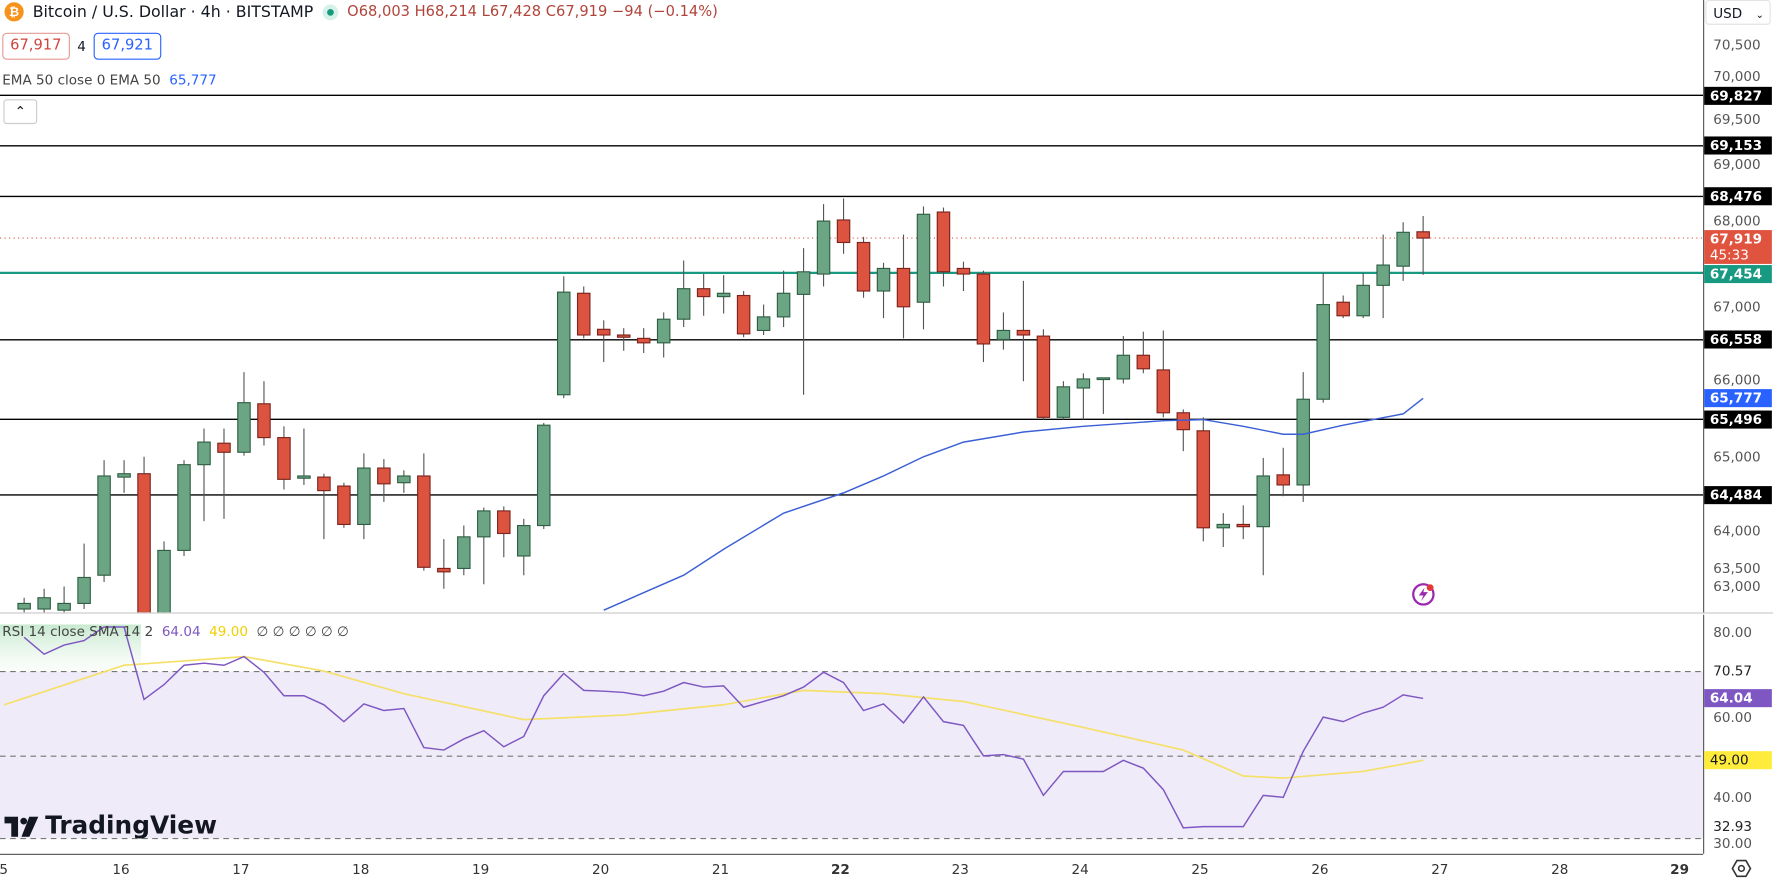 The image size is (1773, 883). I want to click on date-label: 21, so click(720, 869).